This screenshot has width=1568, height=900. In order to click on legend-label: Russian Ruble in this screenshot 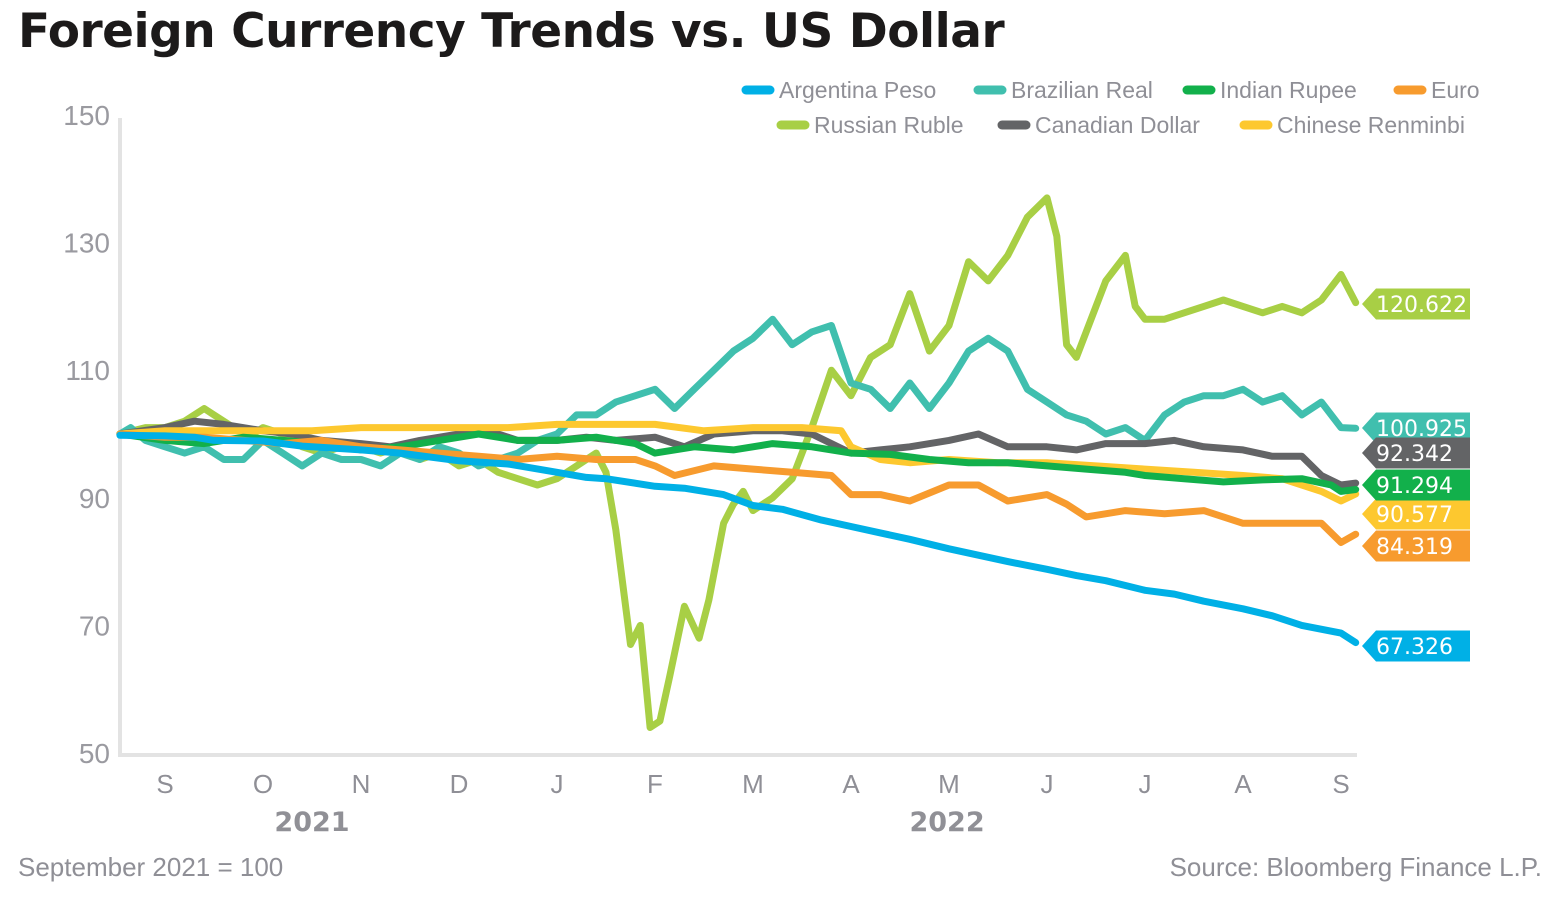, I will do `click(889, 125)`.